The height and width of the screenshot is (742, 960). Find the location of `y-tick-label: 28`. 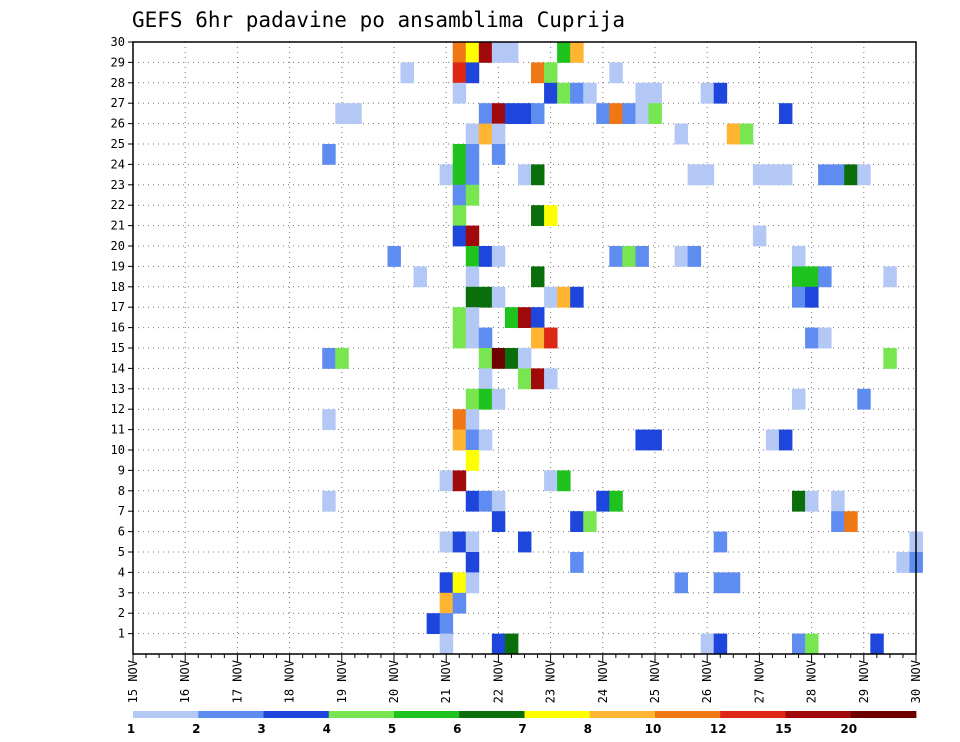

y-tick-label: 28 is located at coordinates (118, 83).